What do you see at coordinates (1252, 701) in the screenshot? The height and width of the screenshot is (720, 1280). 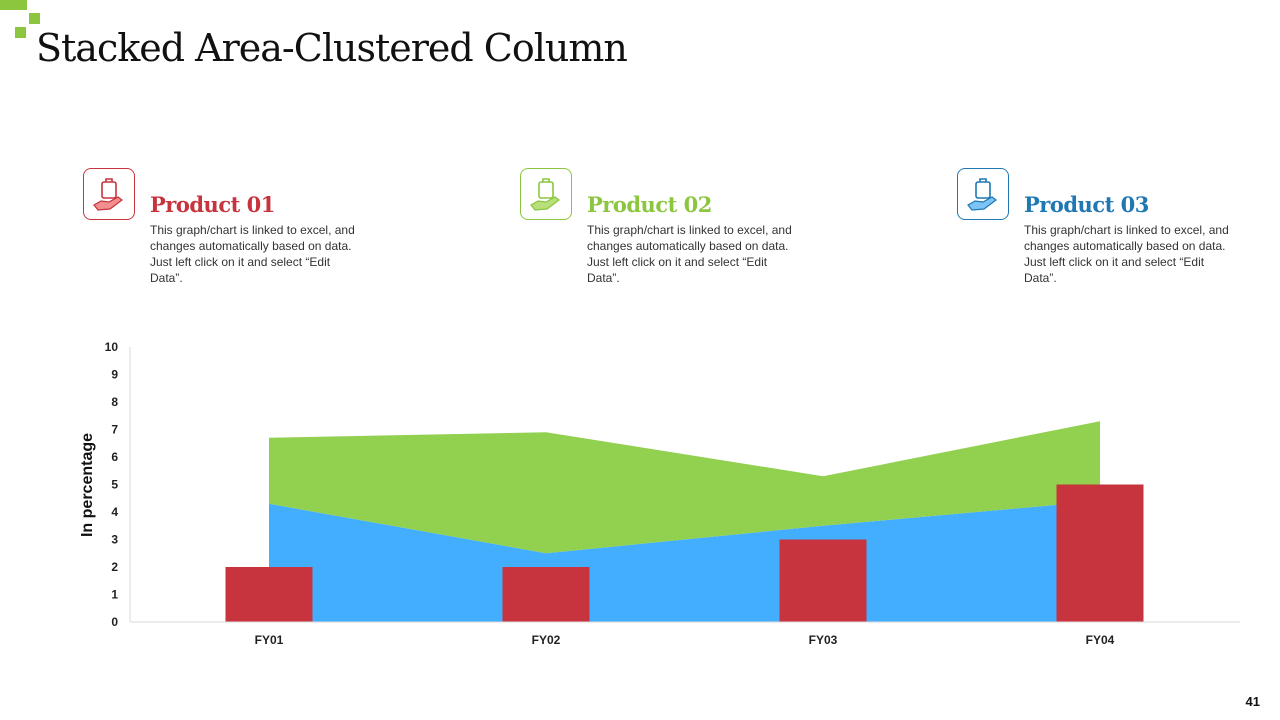 I see `page-number: 41` at bounding box center [1252, 701].